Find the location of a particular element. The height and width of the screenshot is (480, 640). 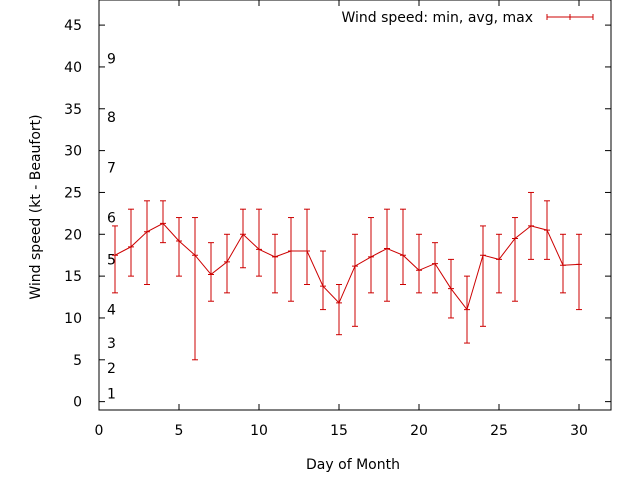

y-tick-label: 45 is located at coordinates (73, 26).